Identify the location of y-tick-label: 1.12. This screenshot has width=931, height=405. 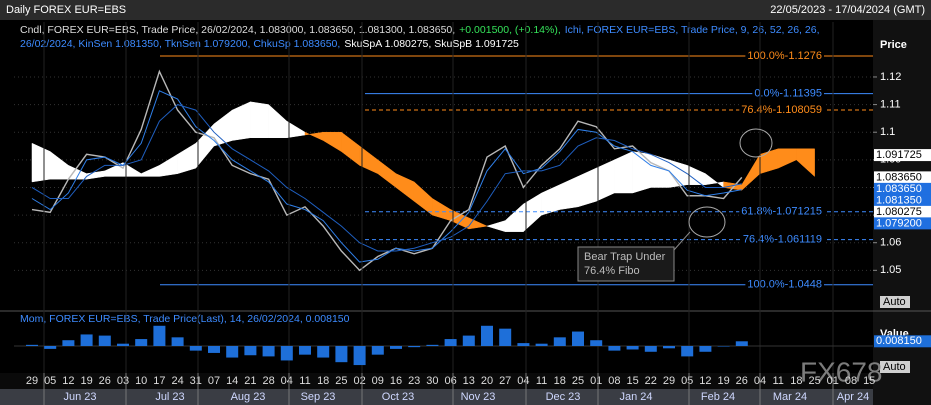
(890, 77).